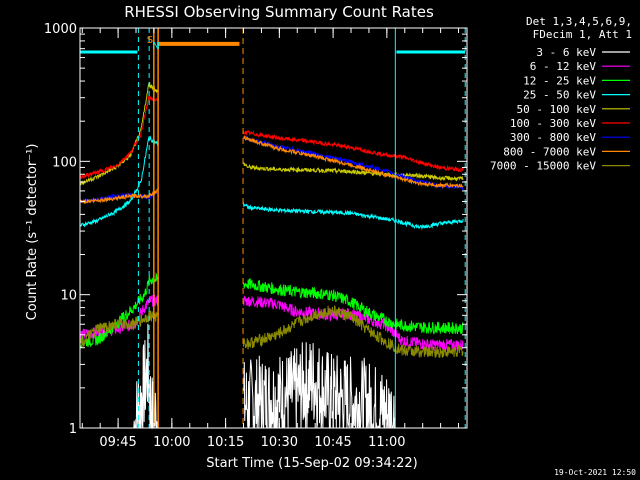 The image size is (640, 480). Describe the element at coordinates (553, 137) in the screenshot. I see `legend-label: 300 - 800 keV` at that location.